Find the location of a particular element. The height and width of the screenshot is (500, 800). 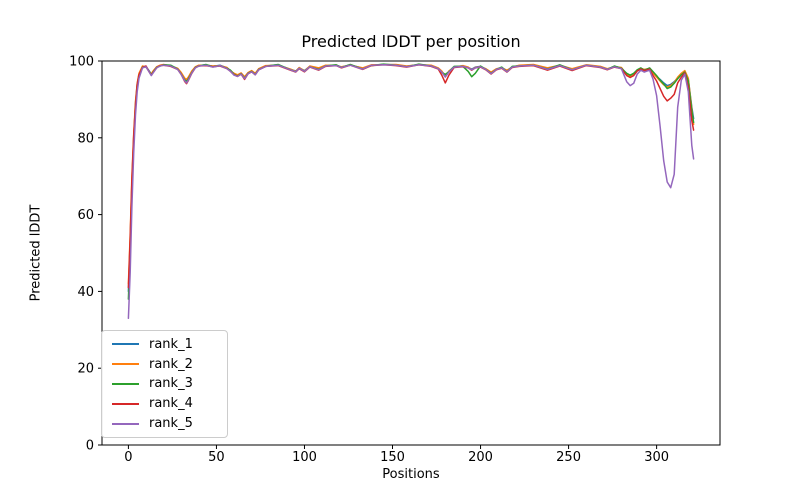

x-tick-label: 200 is located at coordinates (480, 457).